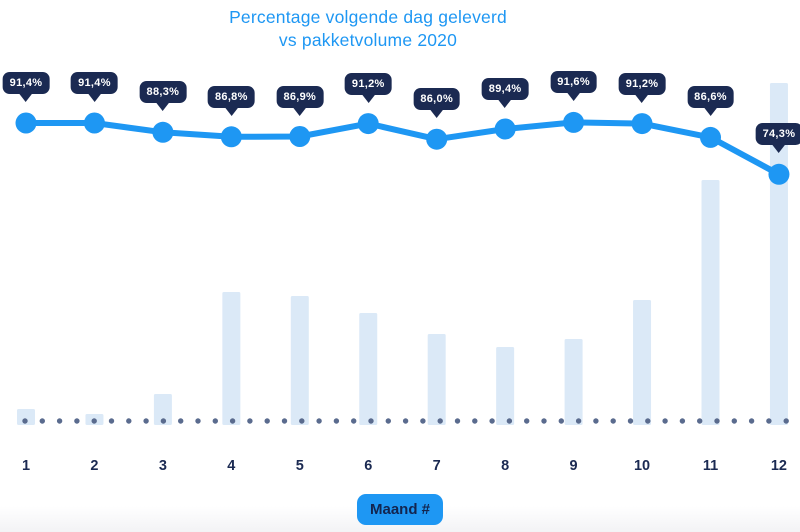  What do you see at coordinates (368, 83) in the screenshot?
I see `value-tooltip-month-6: 91,2%` at bounding box center [368, 83].